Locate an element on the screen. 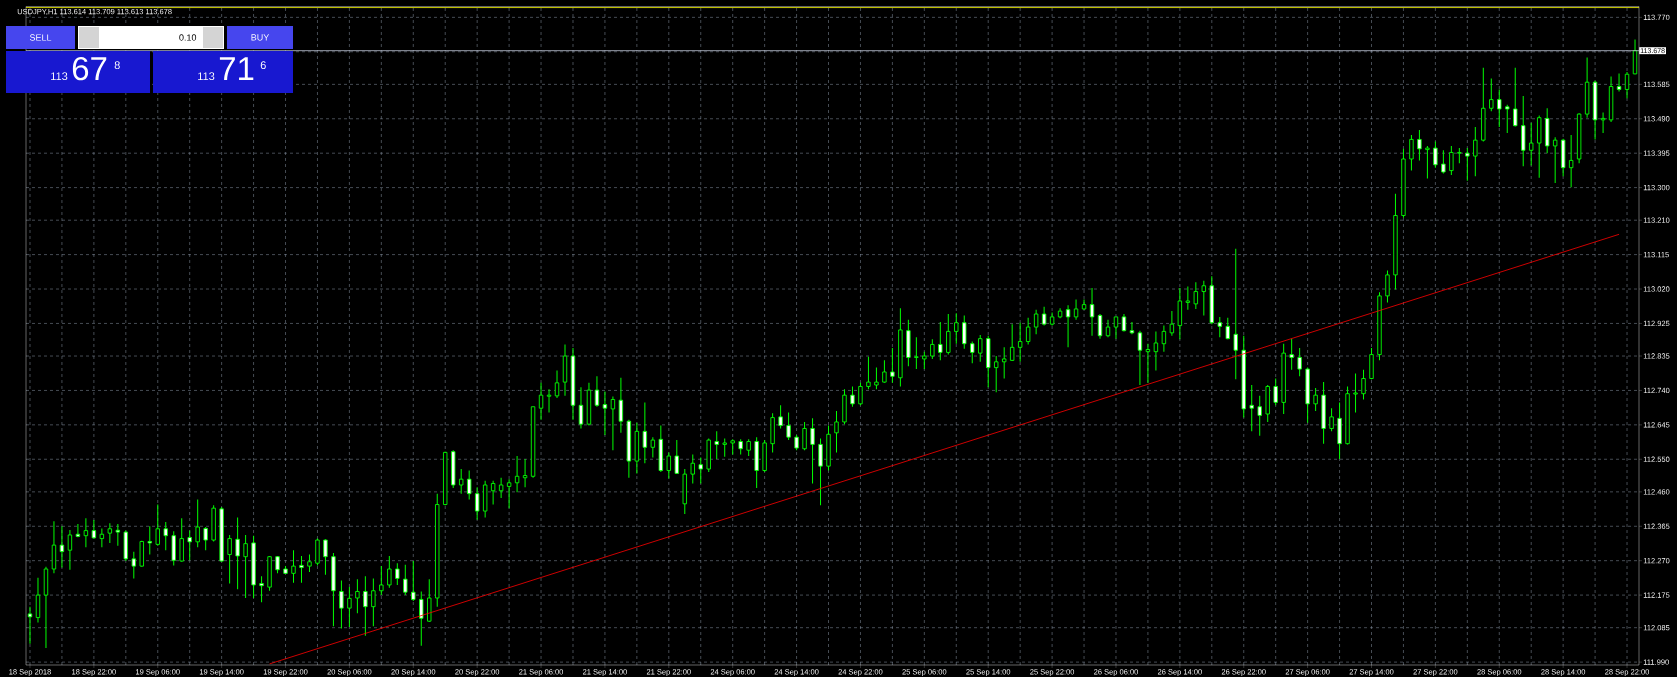 The image size is (1677, 677). annotation: 71 is located at coordinates (236, 68).